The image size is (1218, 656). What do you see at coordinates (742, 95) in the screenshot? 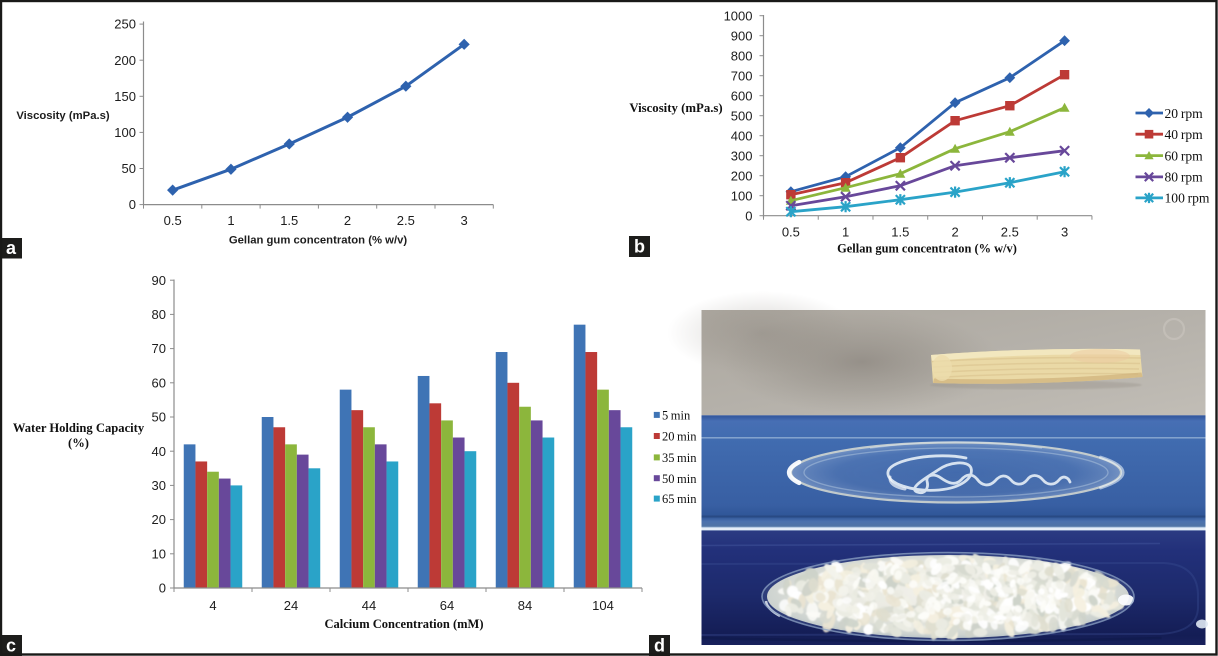
I see `svg-text: 600` at bounding box center [742, 95].